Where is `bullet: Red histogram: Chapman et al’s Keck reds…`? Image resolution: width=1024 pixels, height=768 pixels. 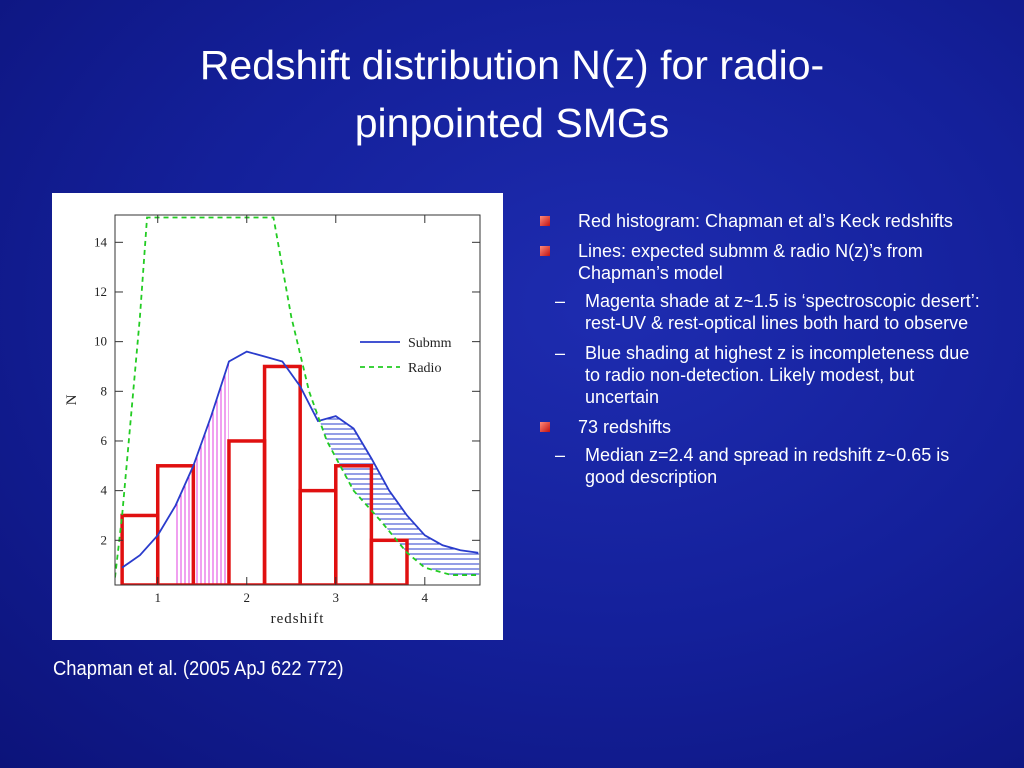 bullet: Red histogram: Chapman et al’s Keck reds… is located at coordinates (760, 221).